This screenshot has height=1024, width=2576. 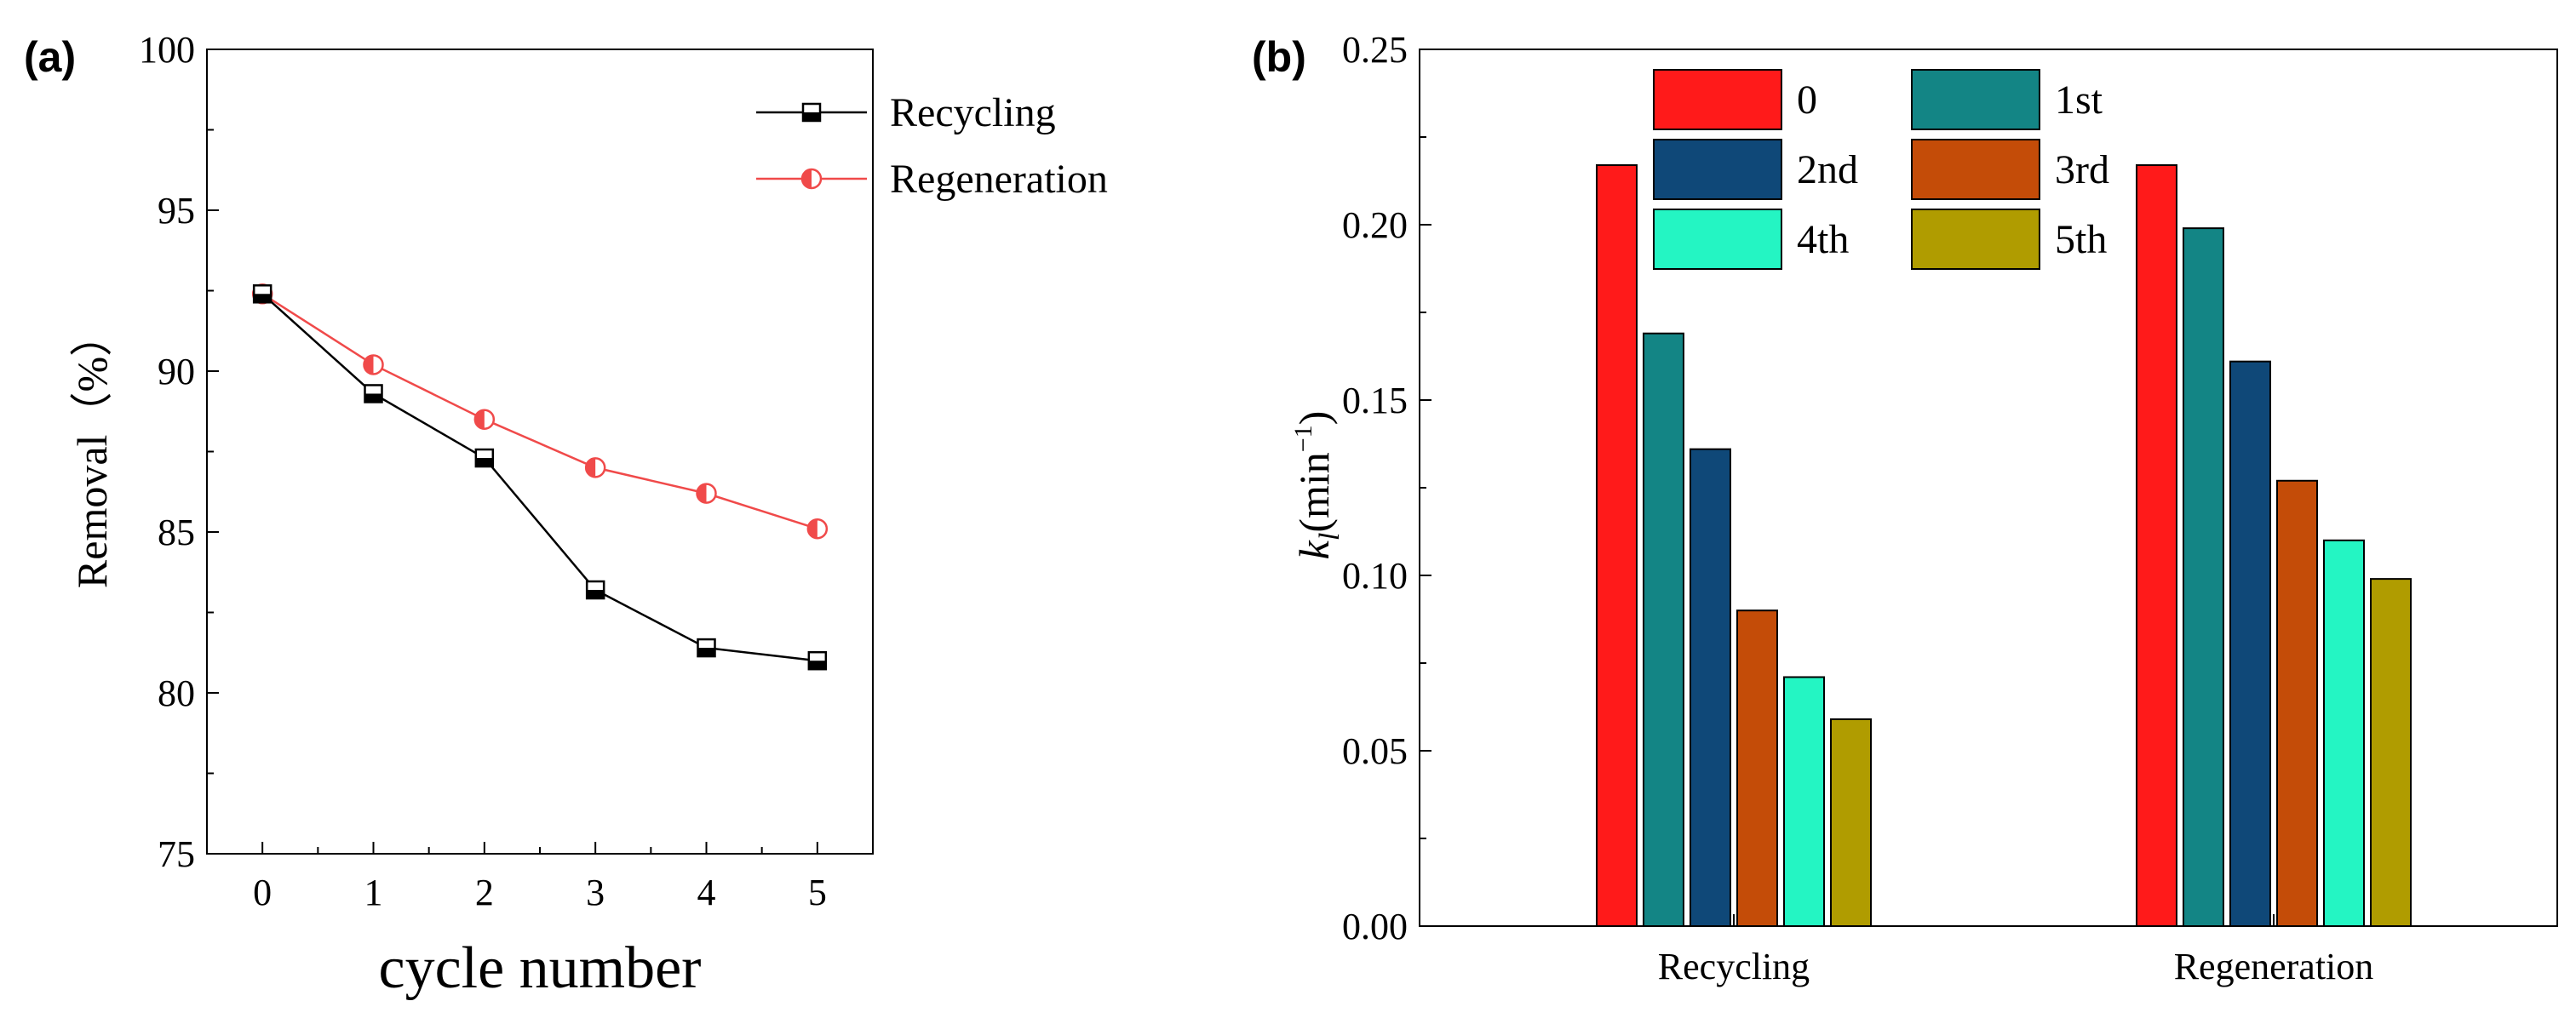 I want to click on bar-recycling-1st, so click(x=1663, y=630).